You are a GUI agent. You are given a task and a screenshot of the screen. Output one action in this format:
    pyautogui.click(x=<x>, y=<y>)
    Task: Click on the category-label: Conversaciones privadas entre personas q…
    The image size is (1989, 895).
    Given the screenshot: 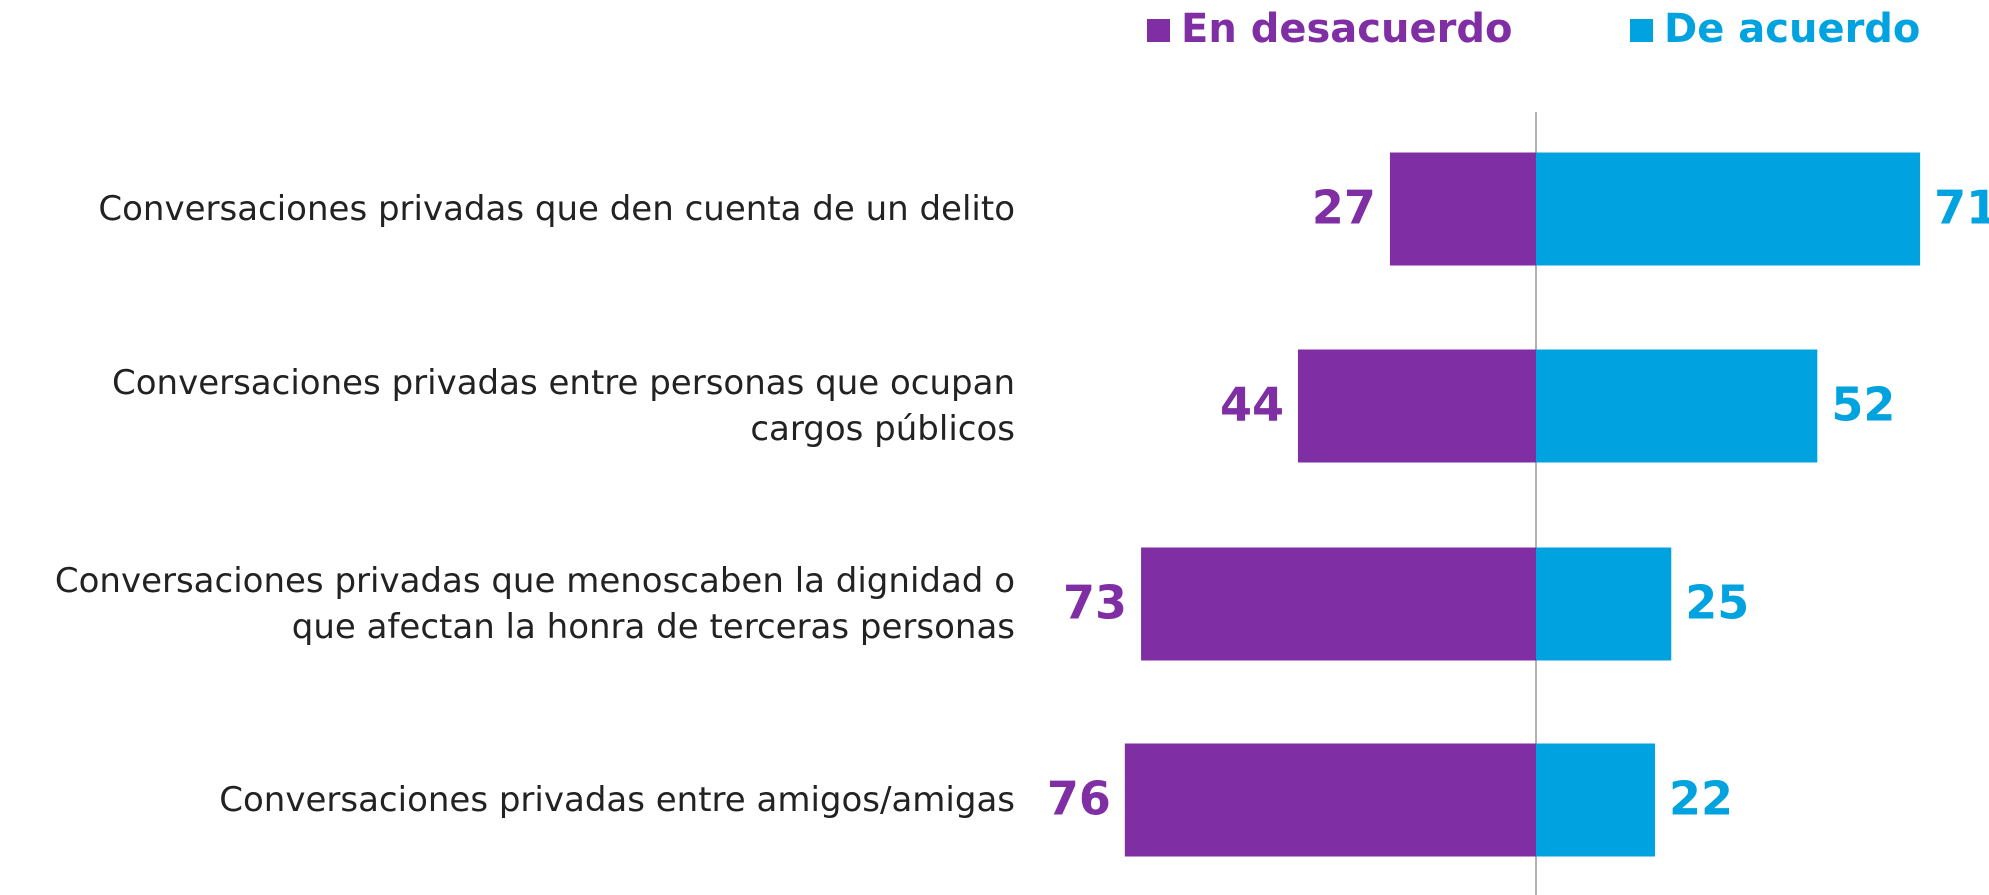 What is the action you would take?
    pyautogui.click(x=563, y=406)
    